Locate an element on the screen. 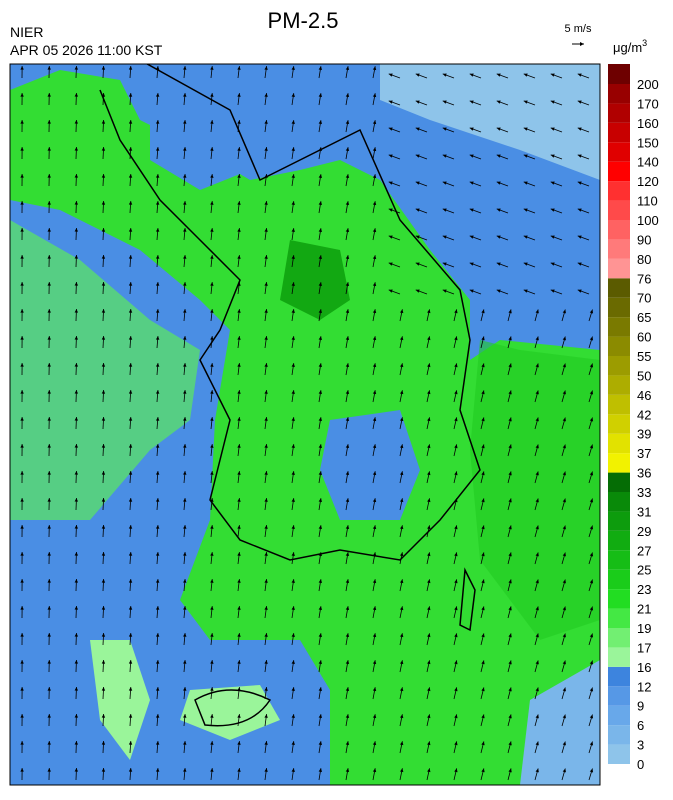 The image size is (673, 800). level-label: 29 is located at coordinates (644, 531).